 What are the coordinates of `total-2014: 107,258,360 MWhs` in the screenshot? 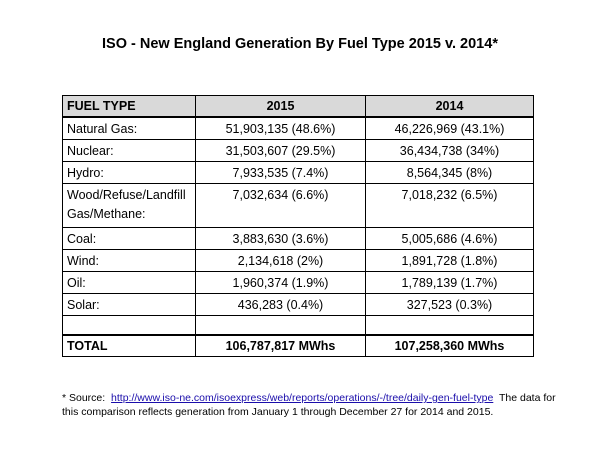 It's located at (449, 345).